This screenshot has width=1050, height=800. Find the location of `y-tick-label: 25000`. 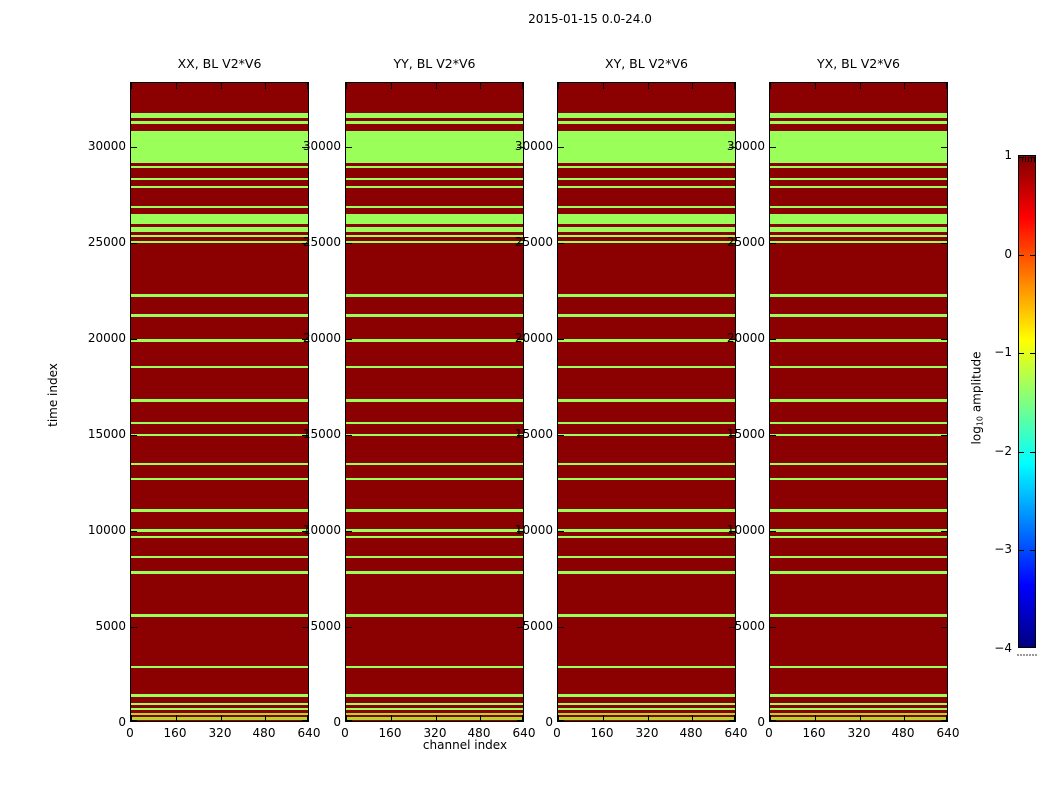

y-tick-label: 25000 is located at coordinates (745, 242).